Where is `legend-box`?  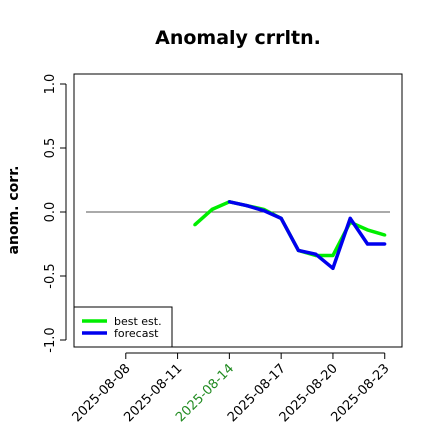 legend-box is located at coordinates (123, 327).